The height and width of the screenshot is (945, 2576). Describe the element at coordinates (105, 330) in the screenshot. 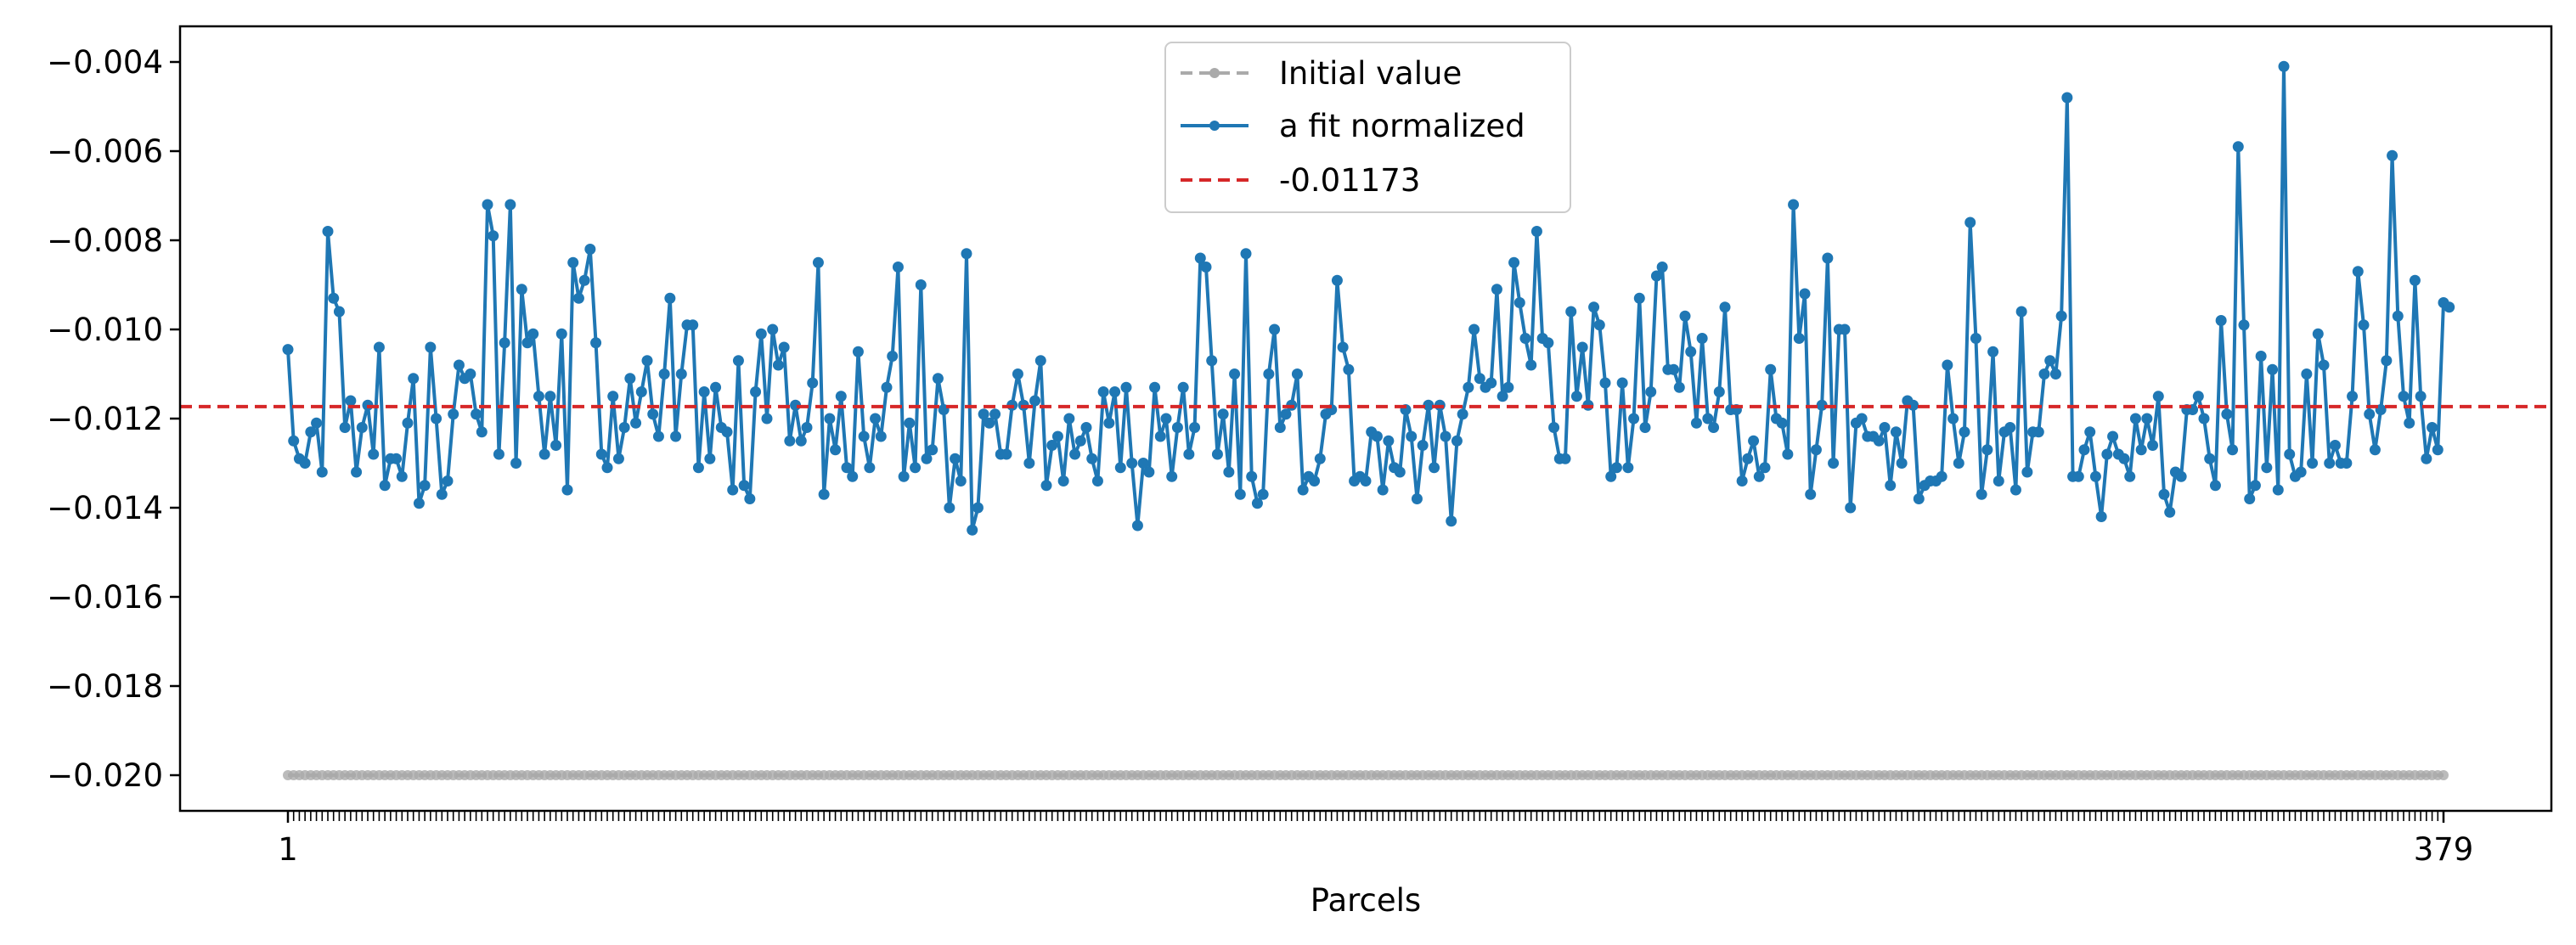

I see `y-tick-label: −0.010` at that location.